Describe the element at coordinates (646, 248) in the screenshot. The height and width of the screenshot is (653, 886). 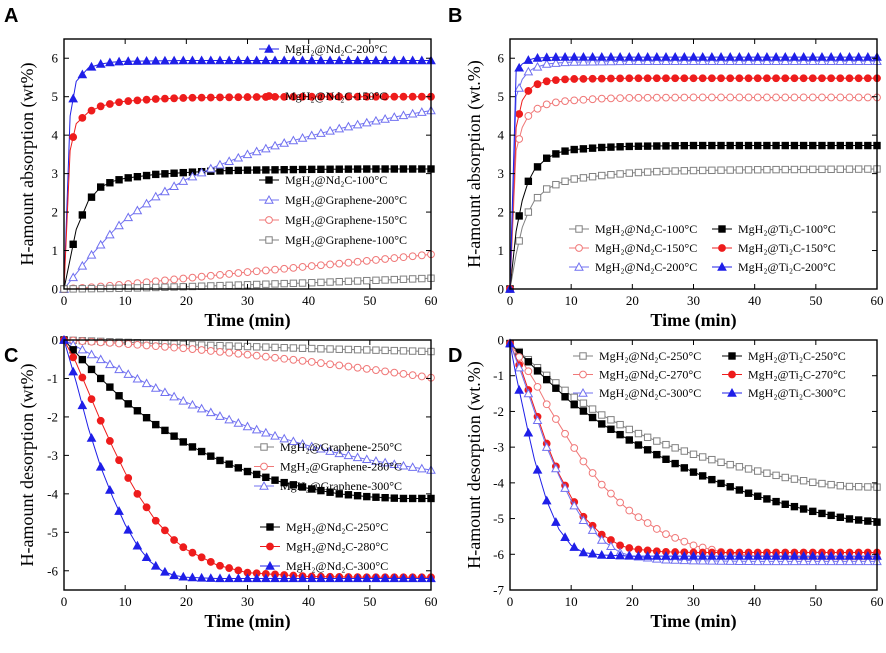
I see `legend-label: MgH₂@Nd₂C-150°C` at that location.